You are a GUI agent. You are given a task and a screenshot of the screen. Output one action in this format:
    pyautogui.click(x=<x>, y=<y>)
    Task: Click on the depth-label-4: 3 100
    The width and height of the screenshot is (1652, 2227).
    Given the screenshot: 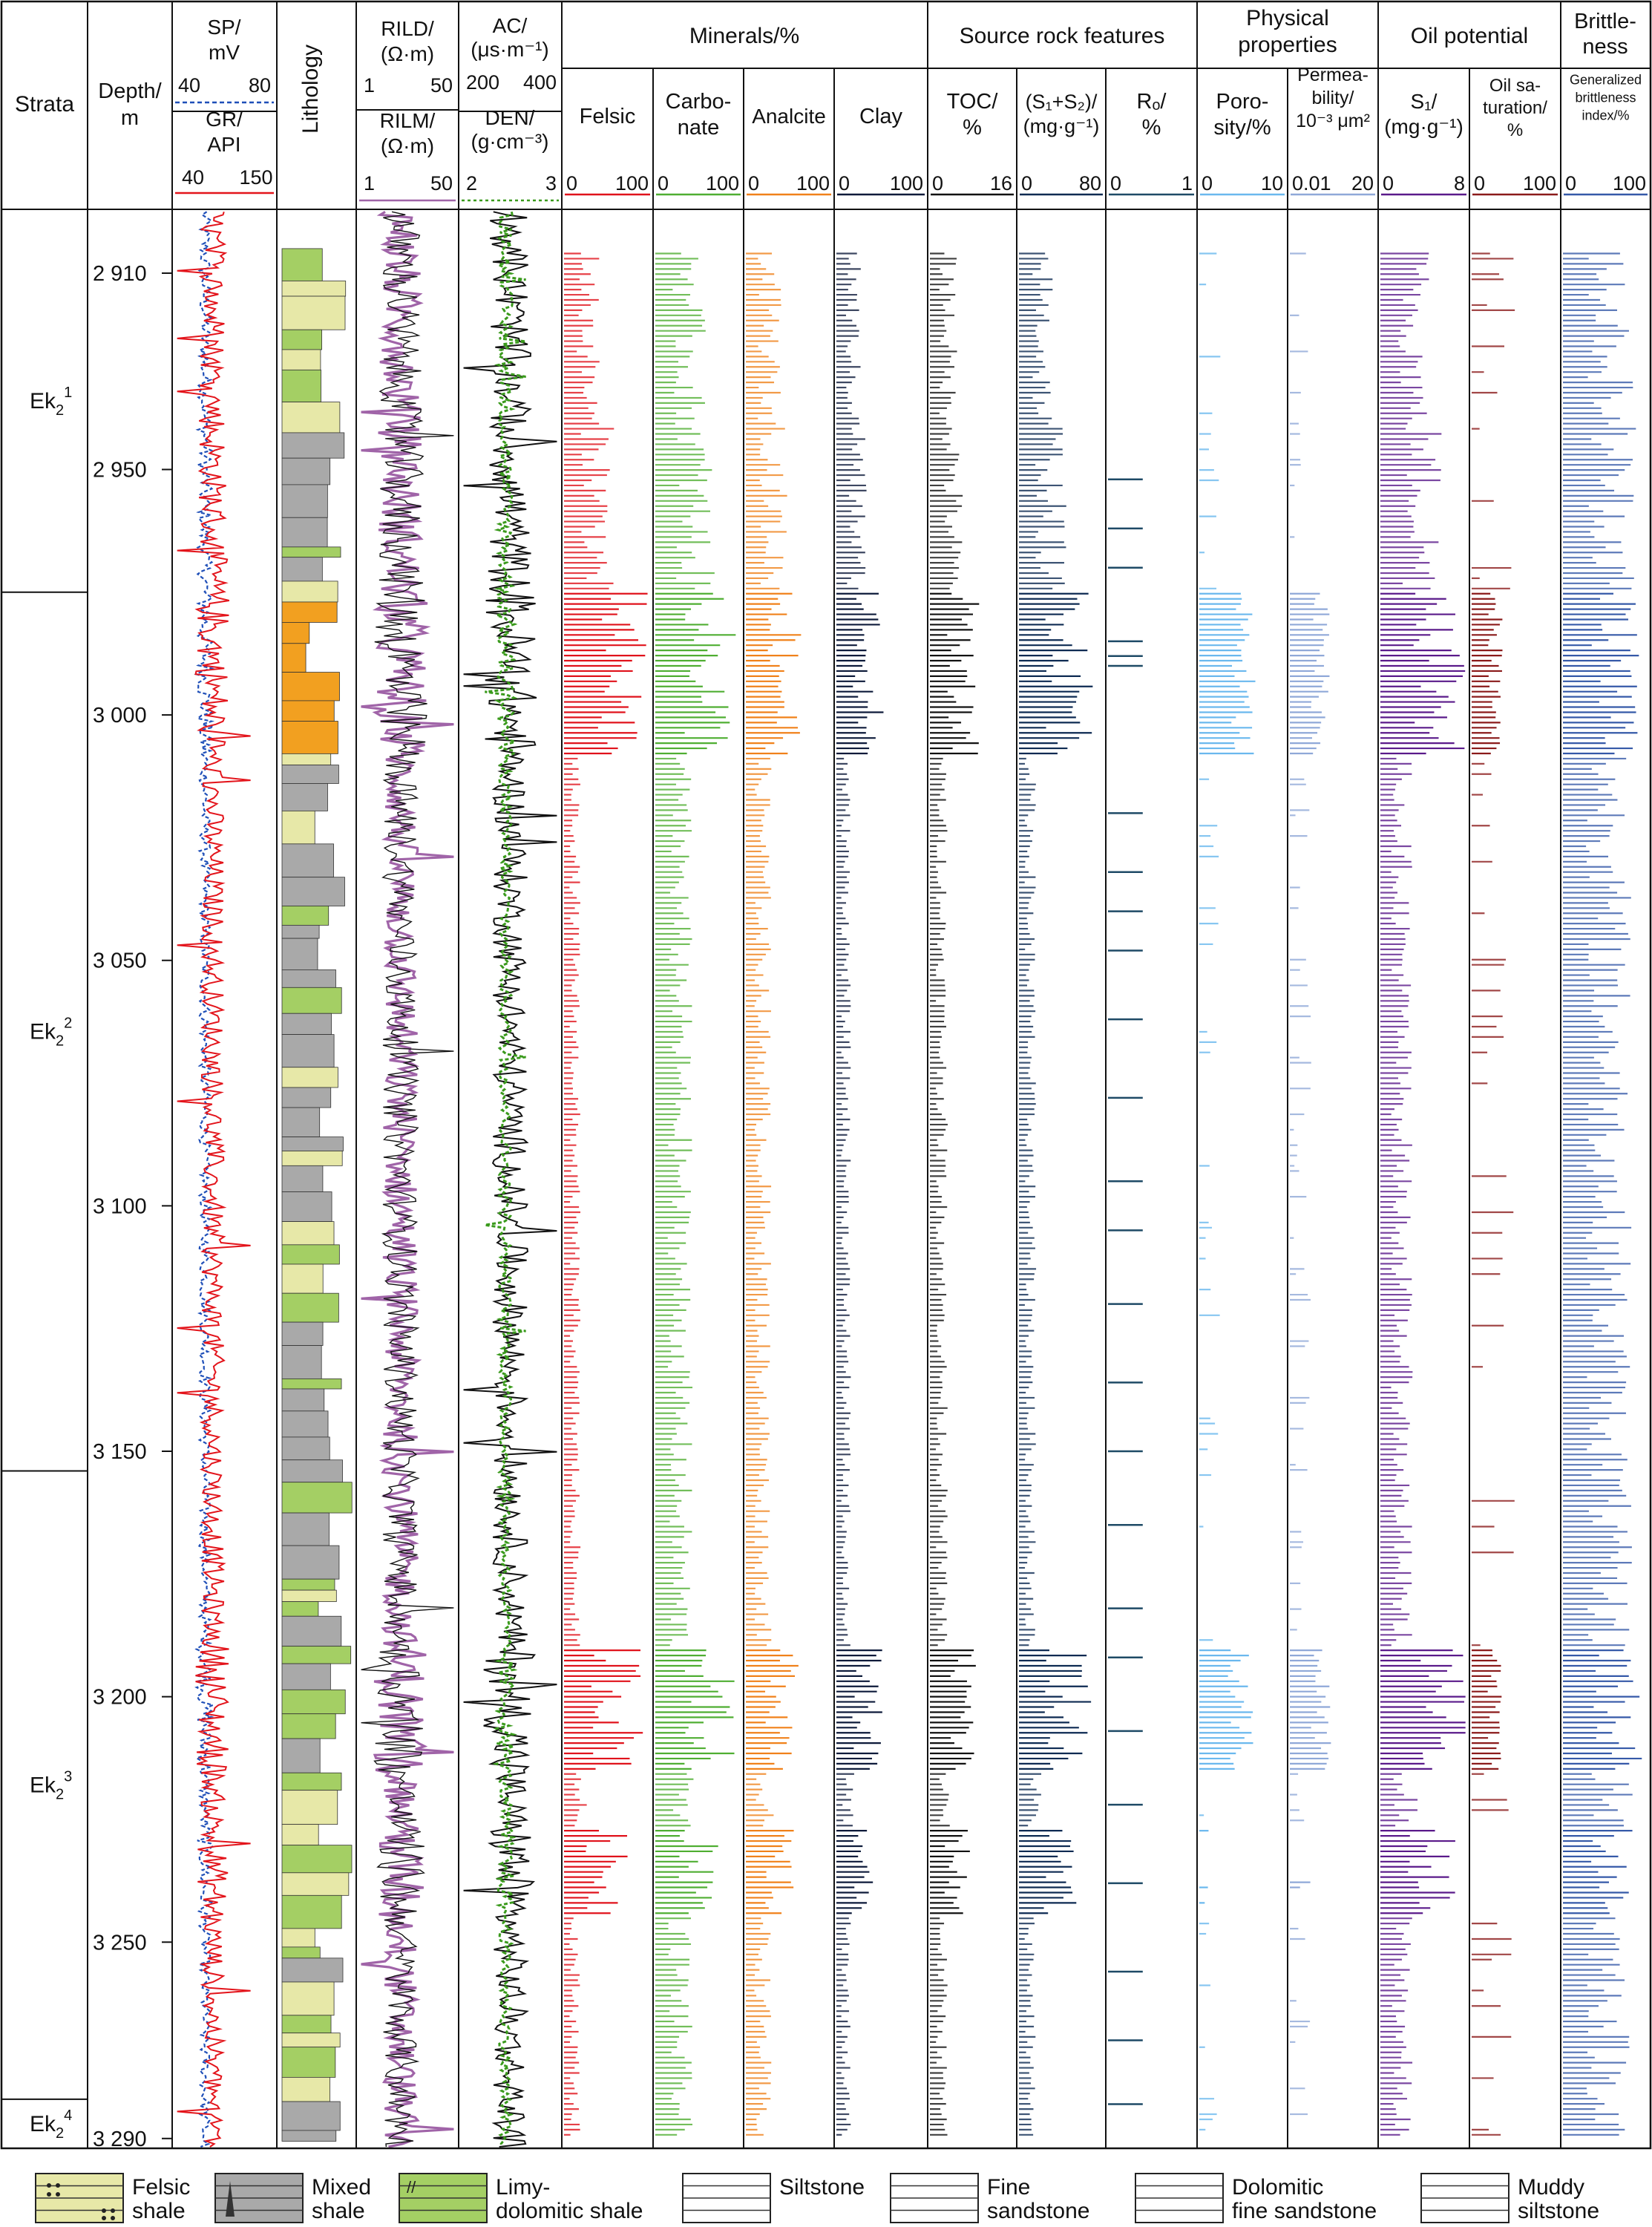 What is the action you would take?
    pyautogui.click(x=120, y=1206)
    